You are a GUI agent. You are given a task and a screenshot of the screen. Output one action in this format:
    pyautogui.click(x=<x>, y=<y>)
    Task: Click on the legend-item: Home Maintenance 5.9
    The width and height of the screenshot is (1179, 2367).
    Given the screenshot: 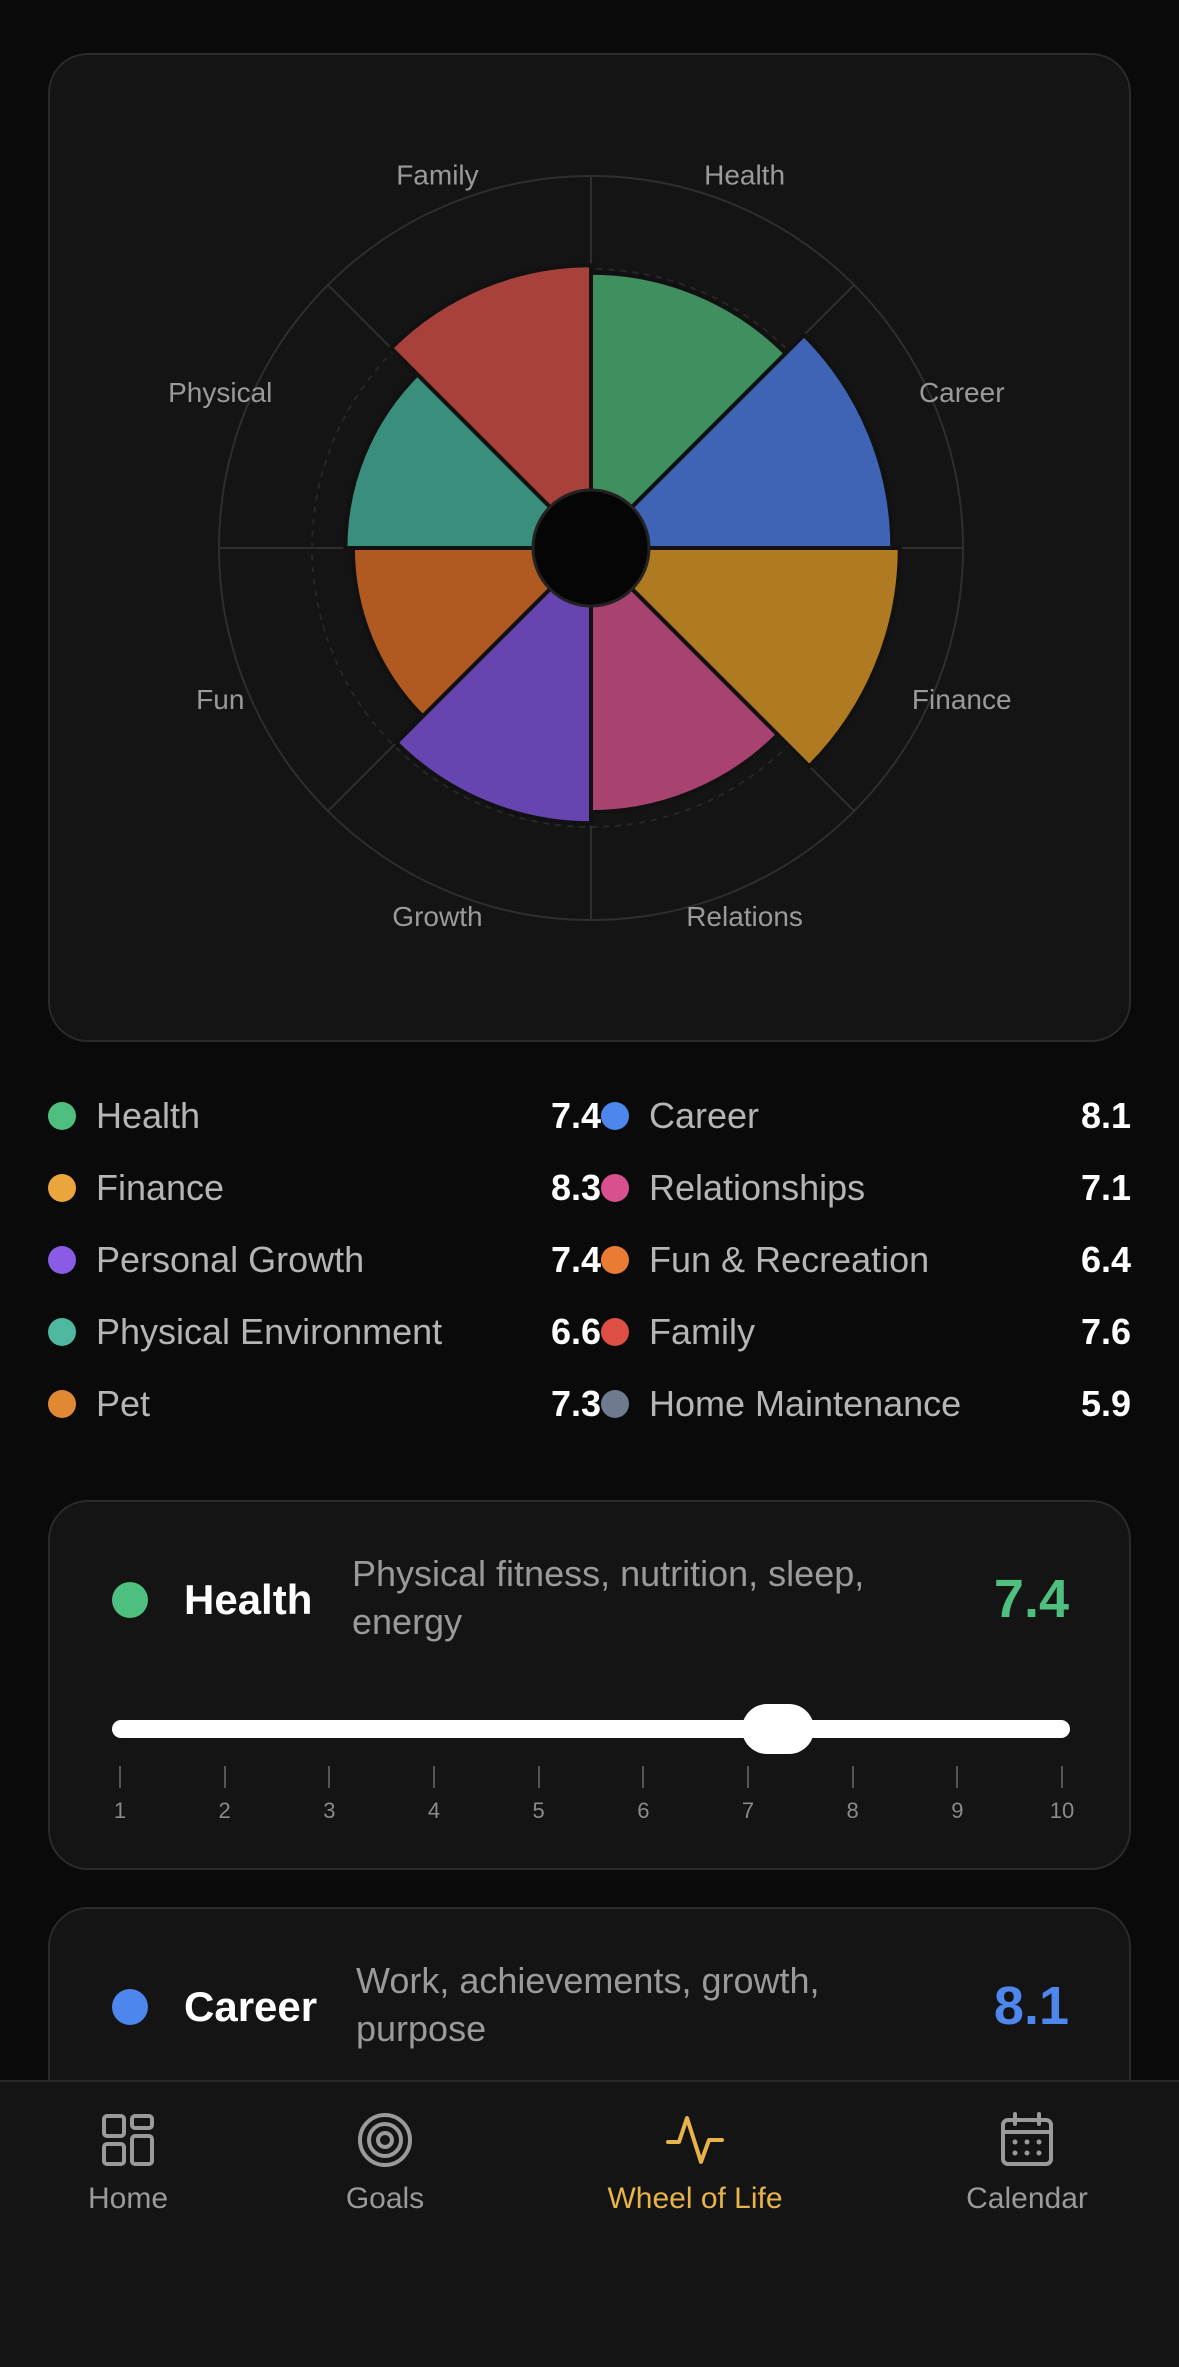 What is the action you would take?
    pyautogui.click(x=866, y=1404)
    